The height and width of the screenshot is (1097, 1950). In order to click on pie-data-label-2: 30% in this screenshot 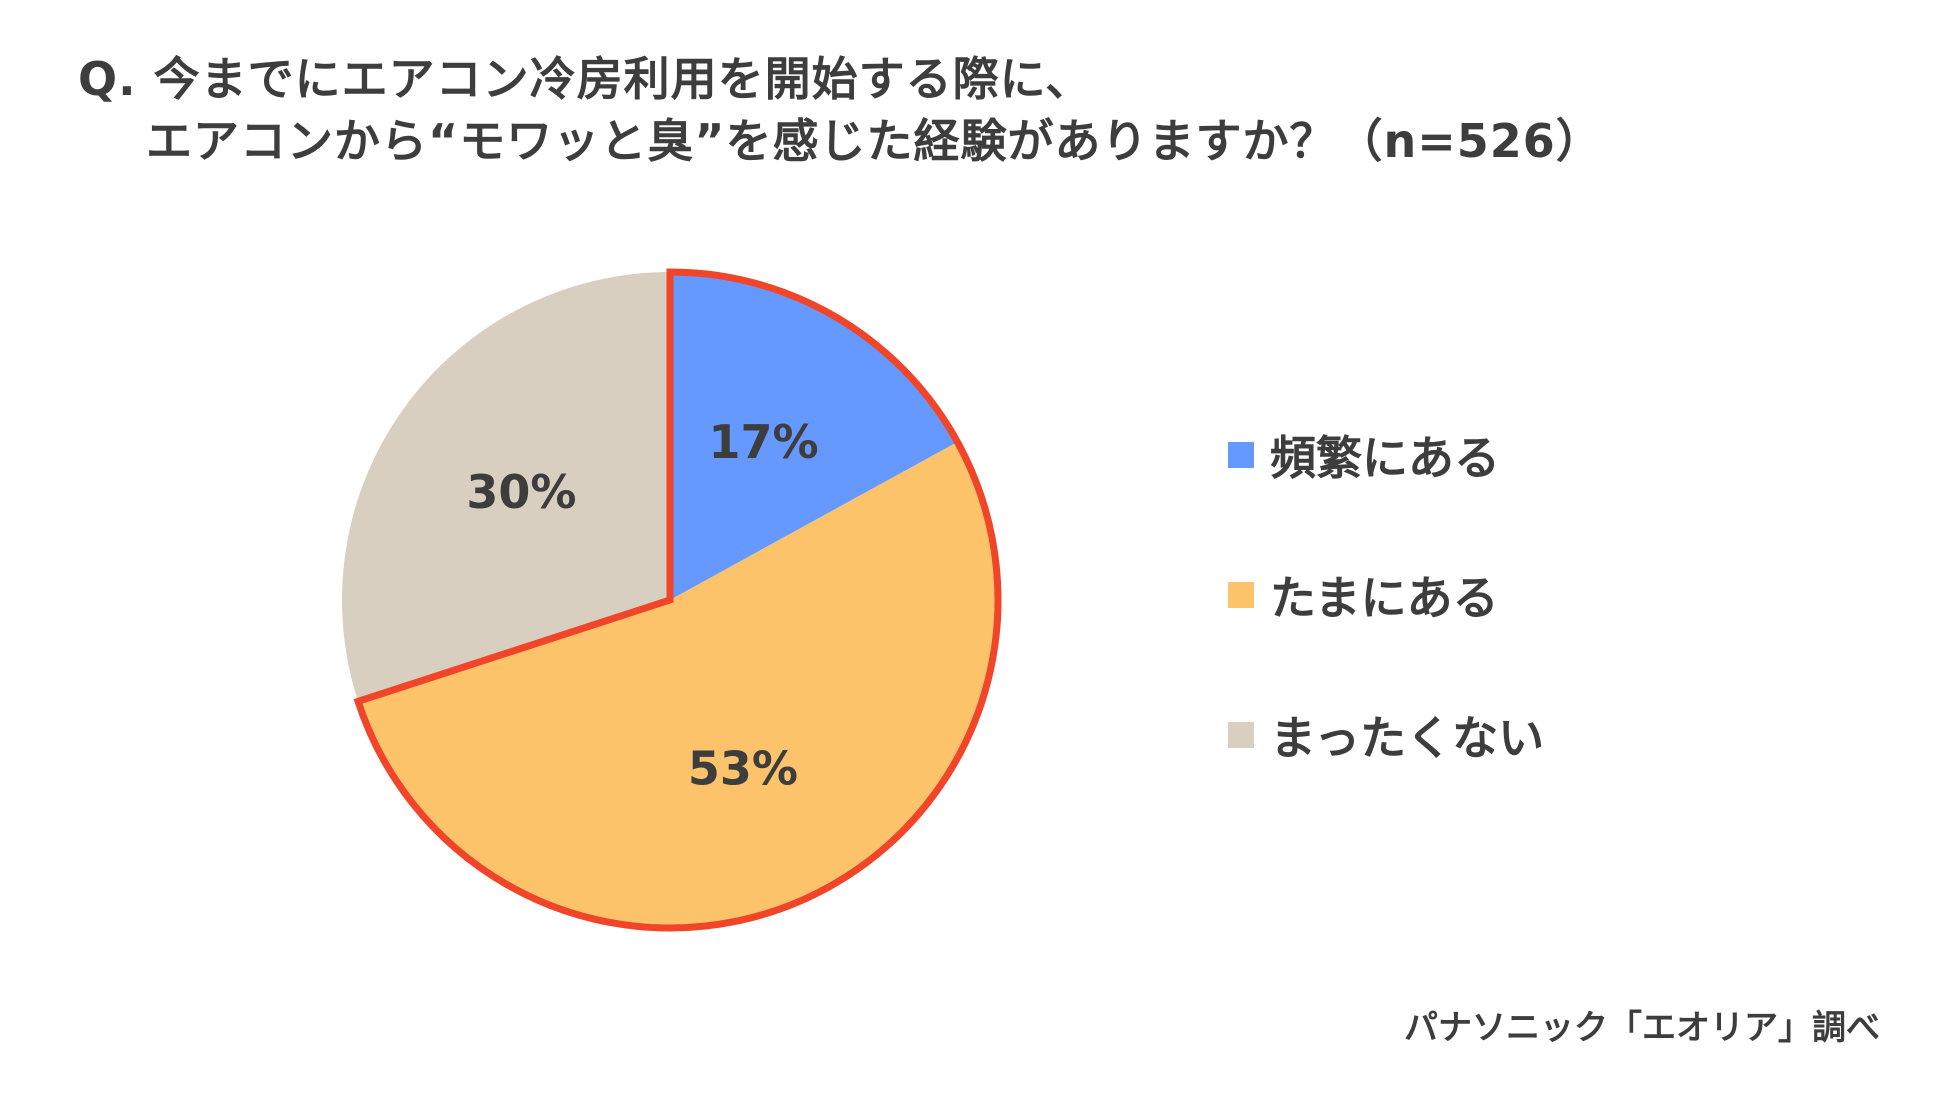, I will do `click(521, 492)`.